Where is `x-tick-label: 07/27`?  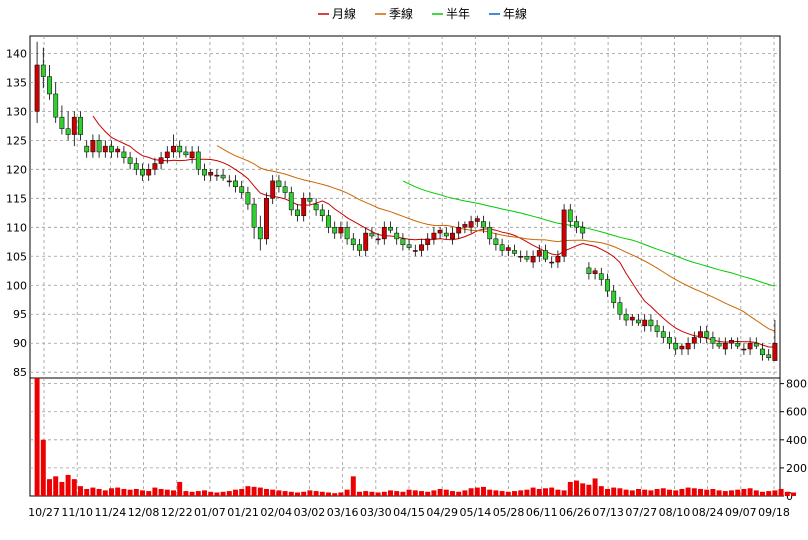 x-tick-label: 07/27 is located at coordinates (641, 512).